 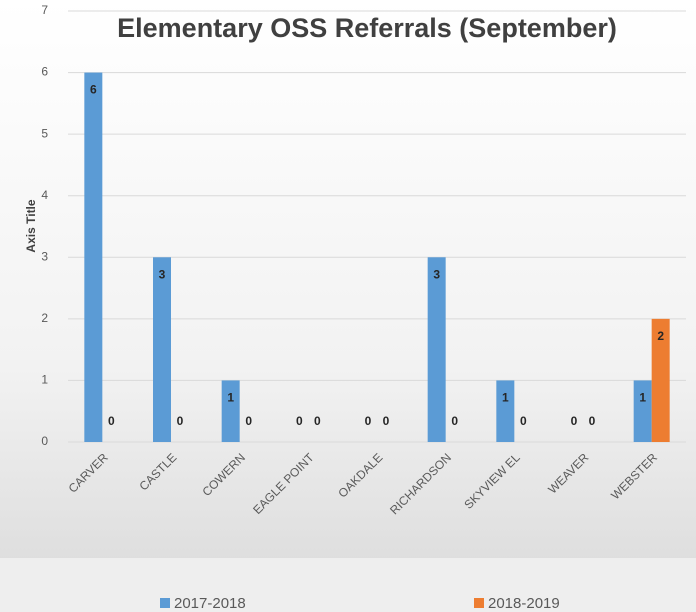 I want to click on chart-title: Elementary OSS Referrals (September), so click(x=367, y=28).